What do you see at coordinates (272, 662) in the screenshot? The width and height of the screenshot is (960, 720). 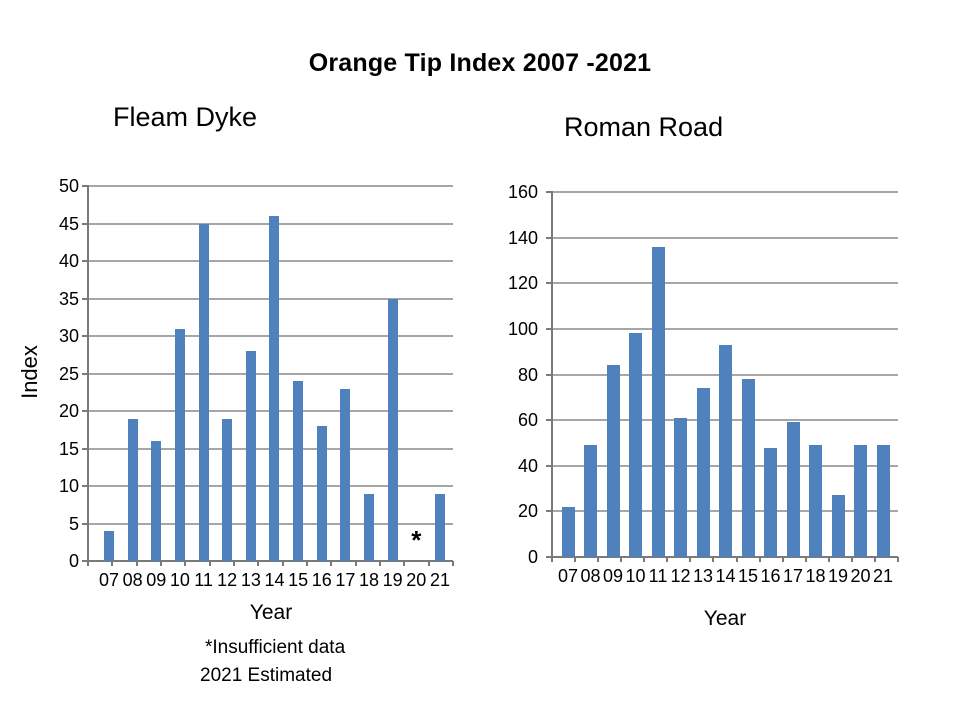 I see `footnote: *Insufficient data 2021 Estimated` at bounding box center [272, 662].